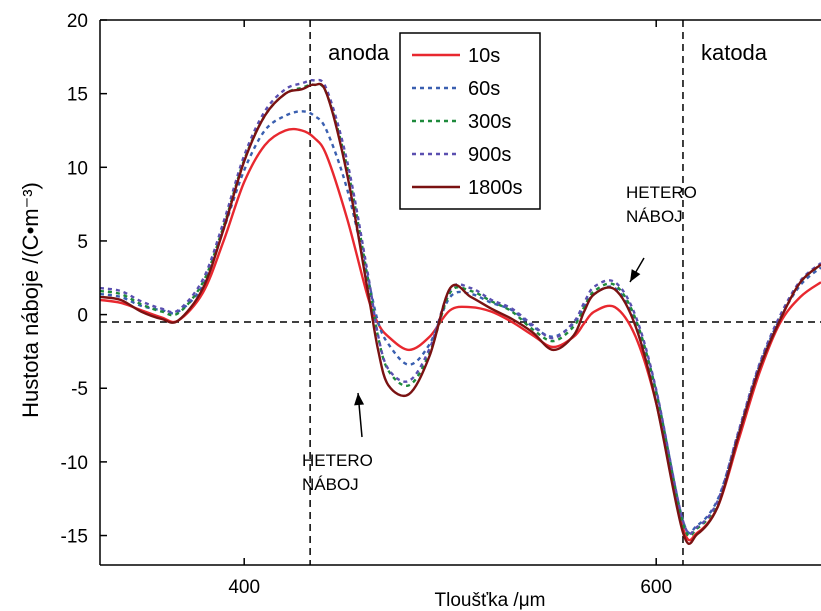 The image size is (821, 611). What do you see at coordinates (77, 168) in the screenshot?
I see `y-tick-label: 10` at bounding box center [77, 168].